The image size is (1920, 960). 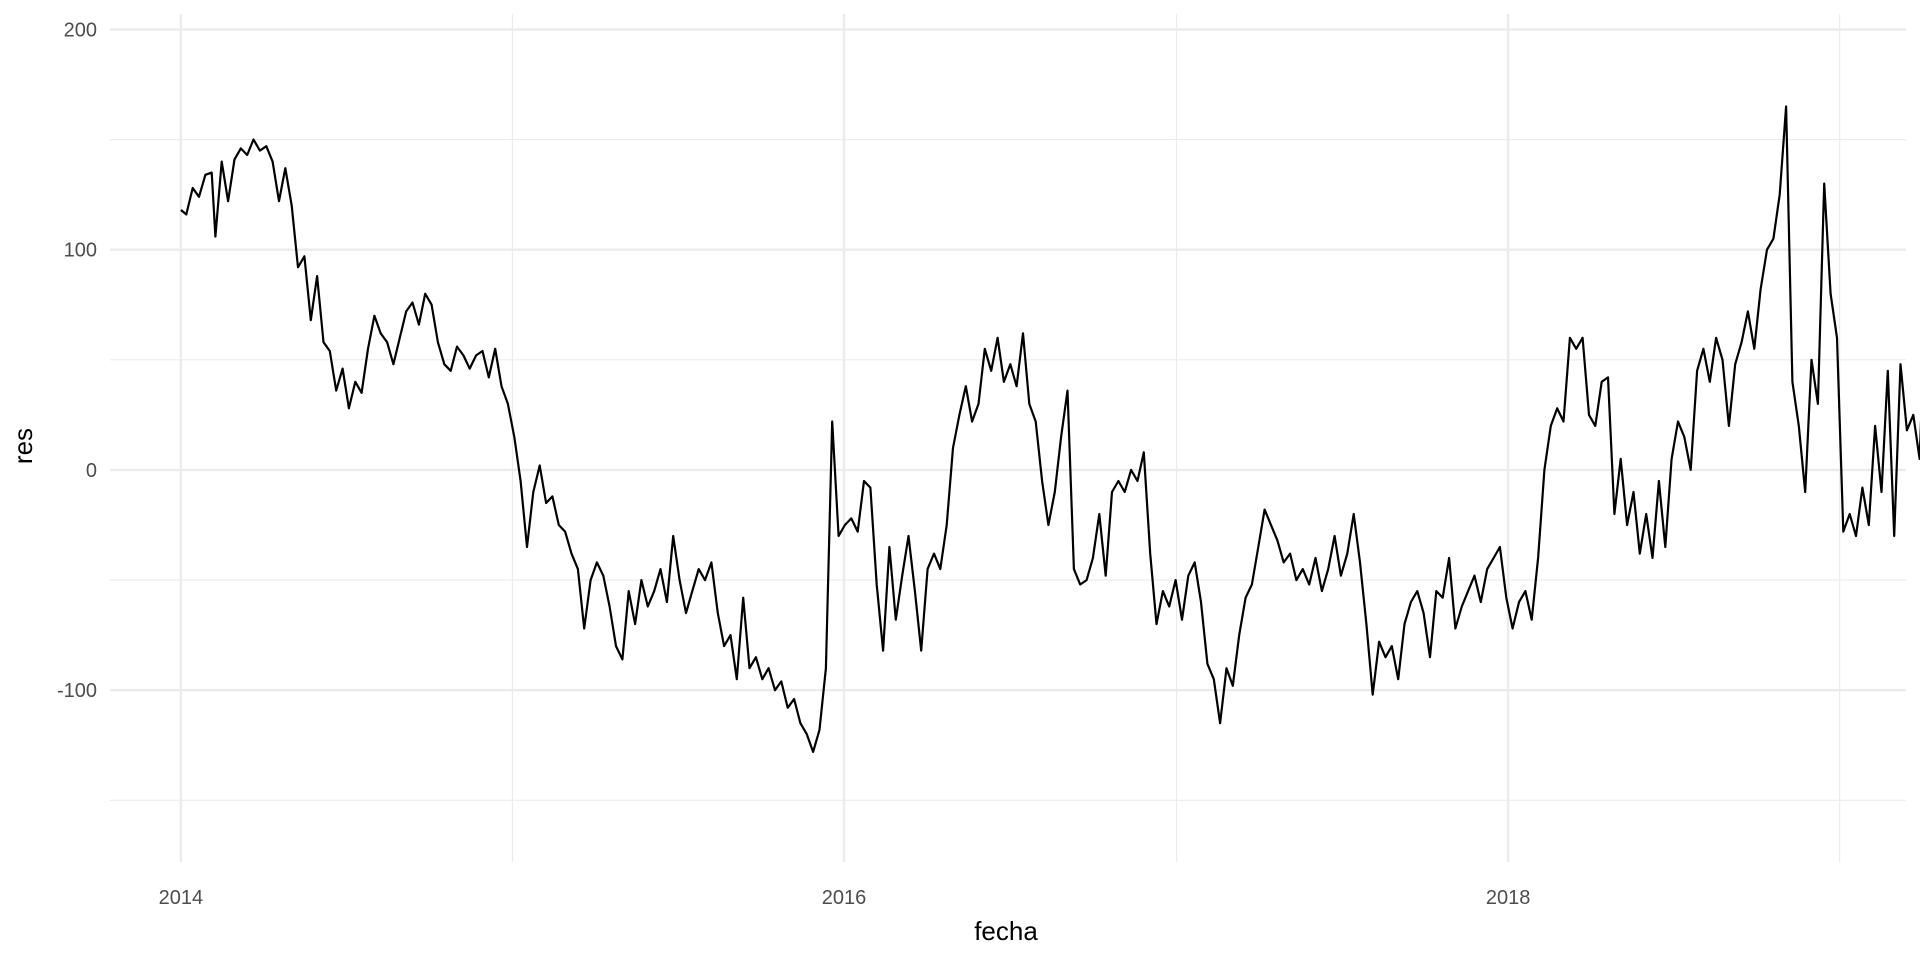 I want to click on y-tick-label: 100, so click(x=80, y=251).